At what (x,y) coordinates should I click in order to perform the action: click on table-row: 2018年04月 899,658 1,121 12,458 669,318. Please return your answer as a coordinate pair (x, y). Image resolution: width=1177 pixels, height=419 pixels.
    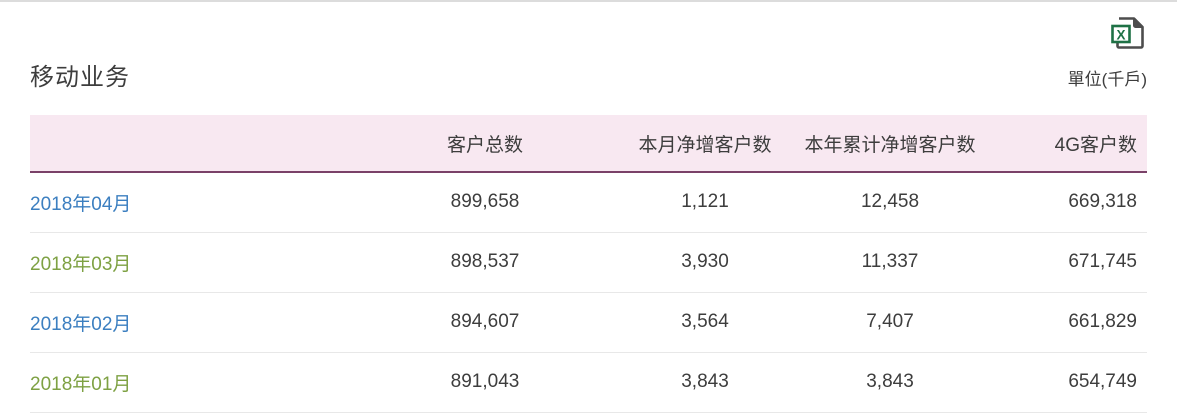
    Looking at the image, I should click on (588, 202).